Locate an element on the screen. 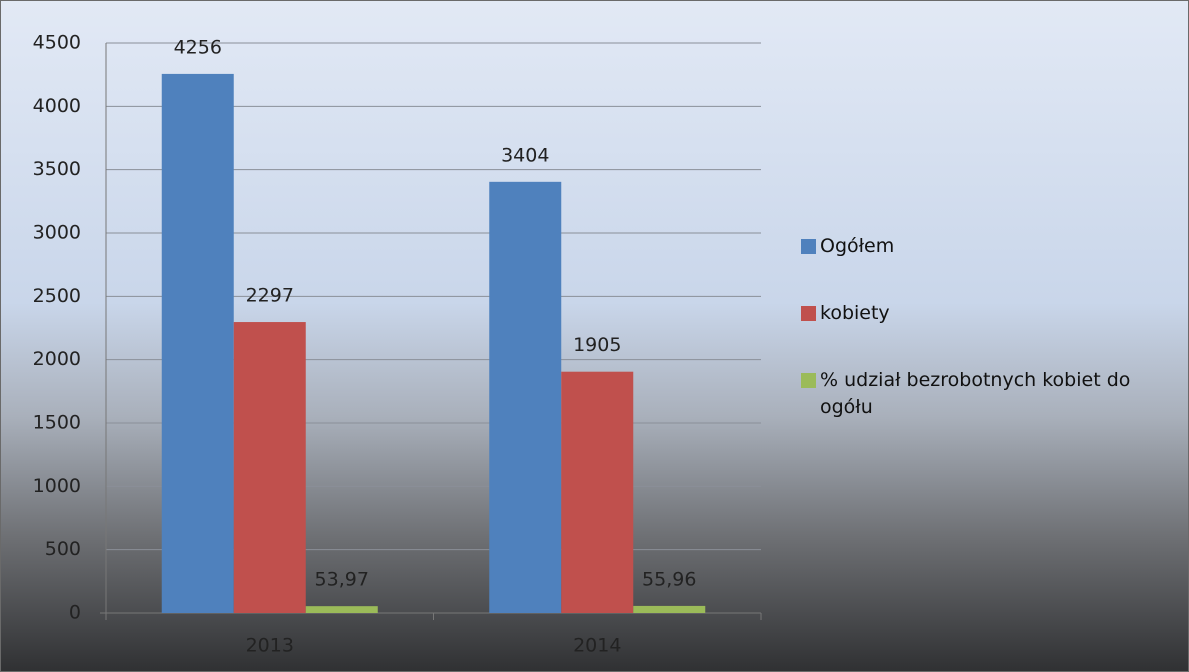 This screenshot has height=672, width=1189. legend-item: Ogółem is located at coordinates (991, 246).